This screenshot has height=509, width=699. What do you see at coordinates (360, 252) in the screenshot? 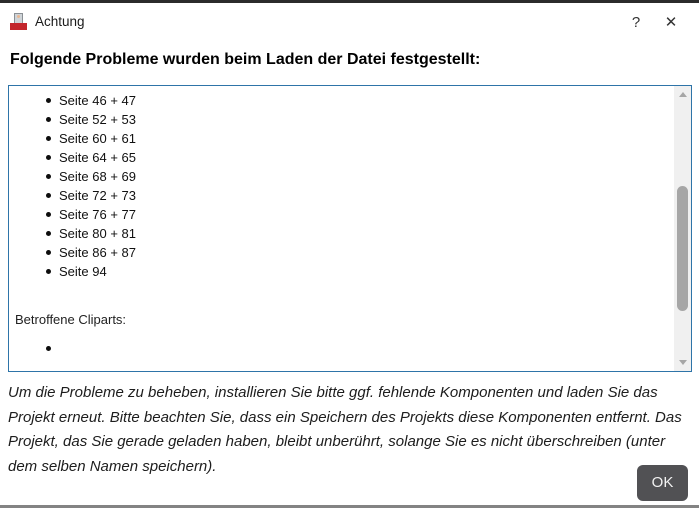
I see `list-item: Seite 86 + 87` at bounding box center [360, 252].